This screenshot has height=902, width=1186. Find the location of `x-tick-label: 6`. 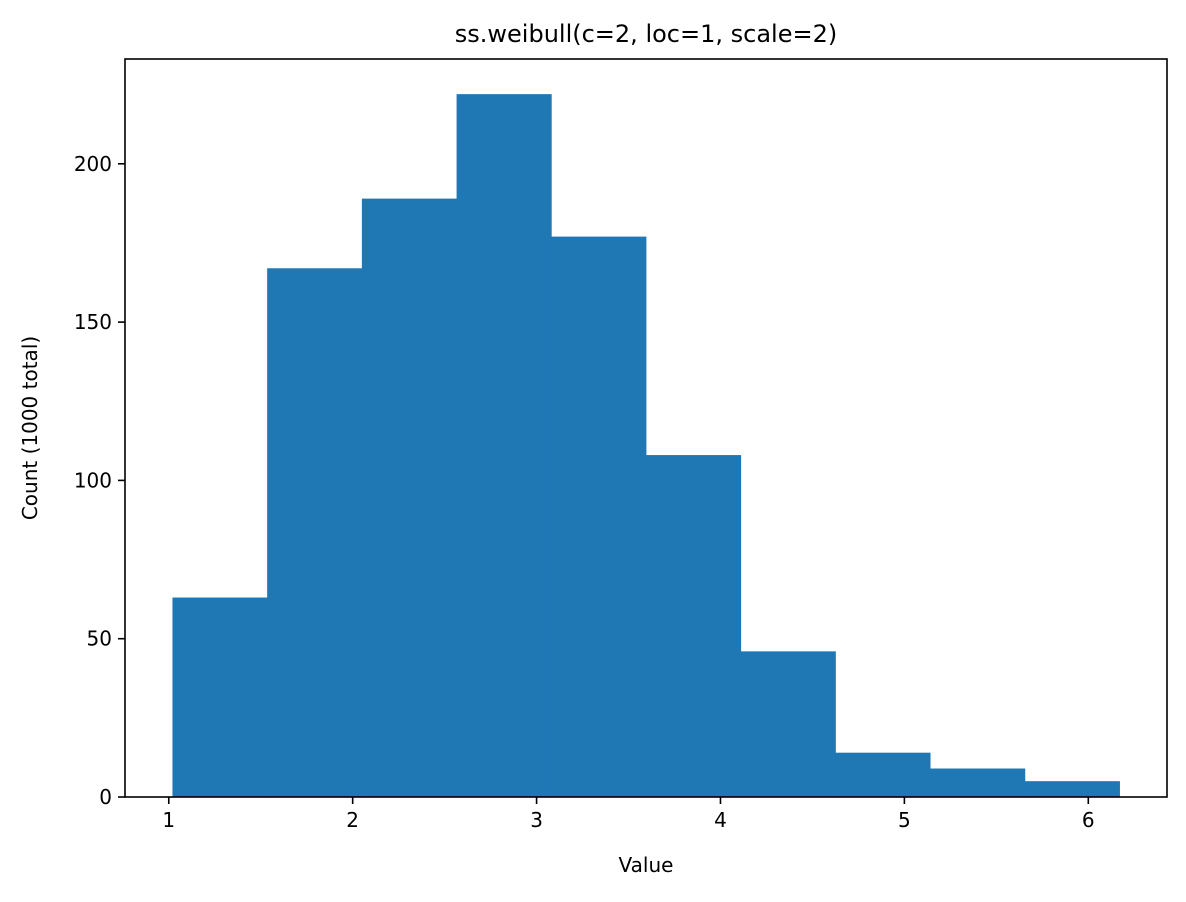

x-tick-label: 6 is located at coordinates (1088, 820).